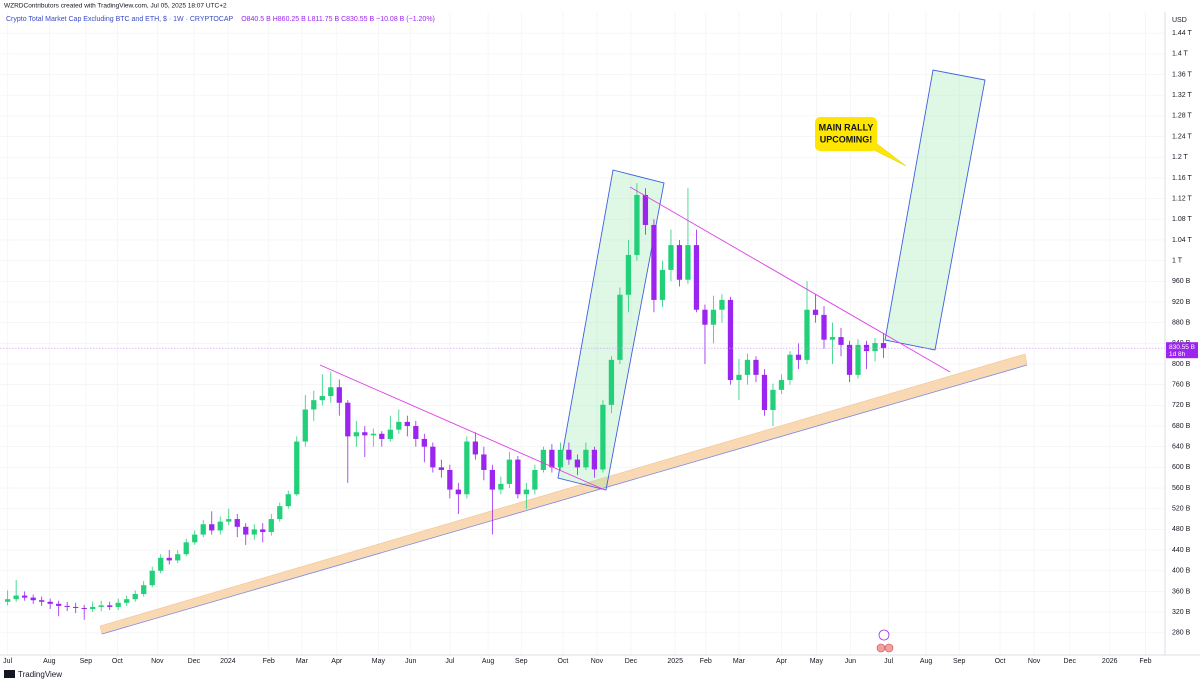  What do you see at coordinates (1182, 198) in the screenshot?
I see `y-tick-label: 1.12 T` at bounding box center [1182, 198].